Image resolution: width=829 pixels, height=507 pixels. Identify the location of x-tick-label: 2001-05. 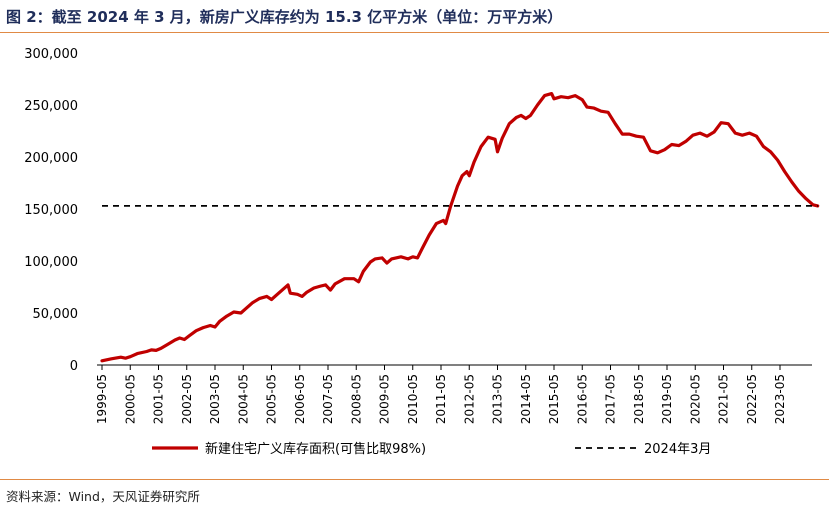
(159, 399).